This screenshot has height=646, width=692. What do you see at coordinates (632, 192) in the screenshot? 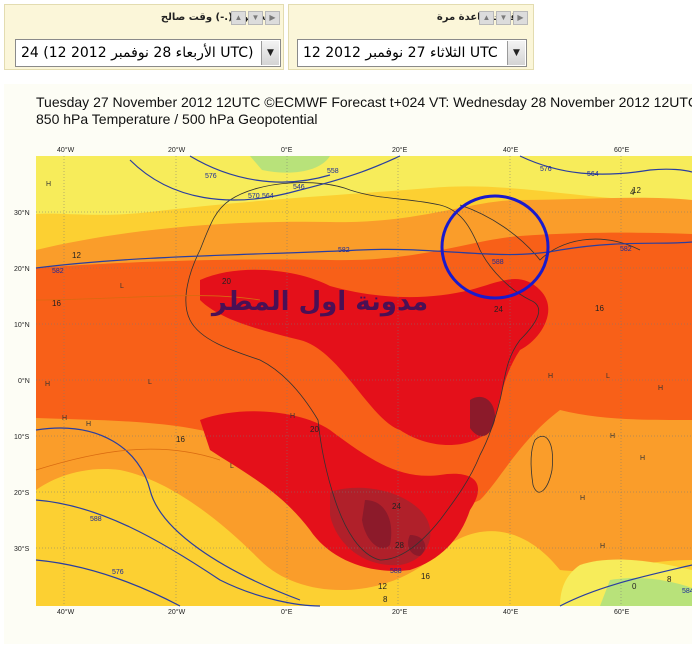
I see `isotherm-label: 4` at bounding box center [632, 192].